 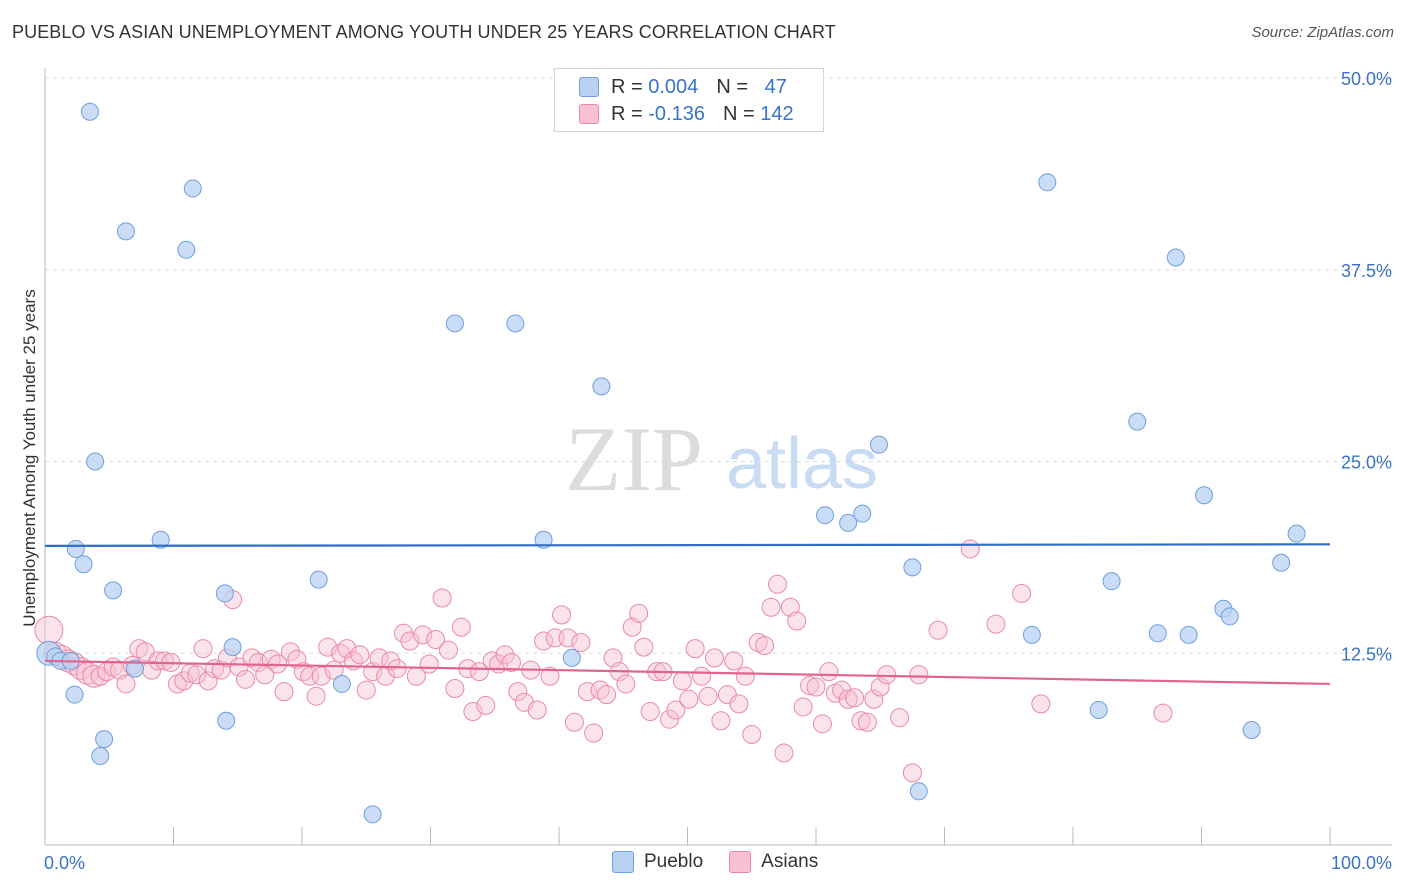 What do you see at coordinates (1366, 271) in the screenshot?
I see `y-tick-label: 37.5%` at bounding box center [1366, 271].